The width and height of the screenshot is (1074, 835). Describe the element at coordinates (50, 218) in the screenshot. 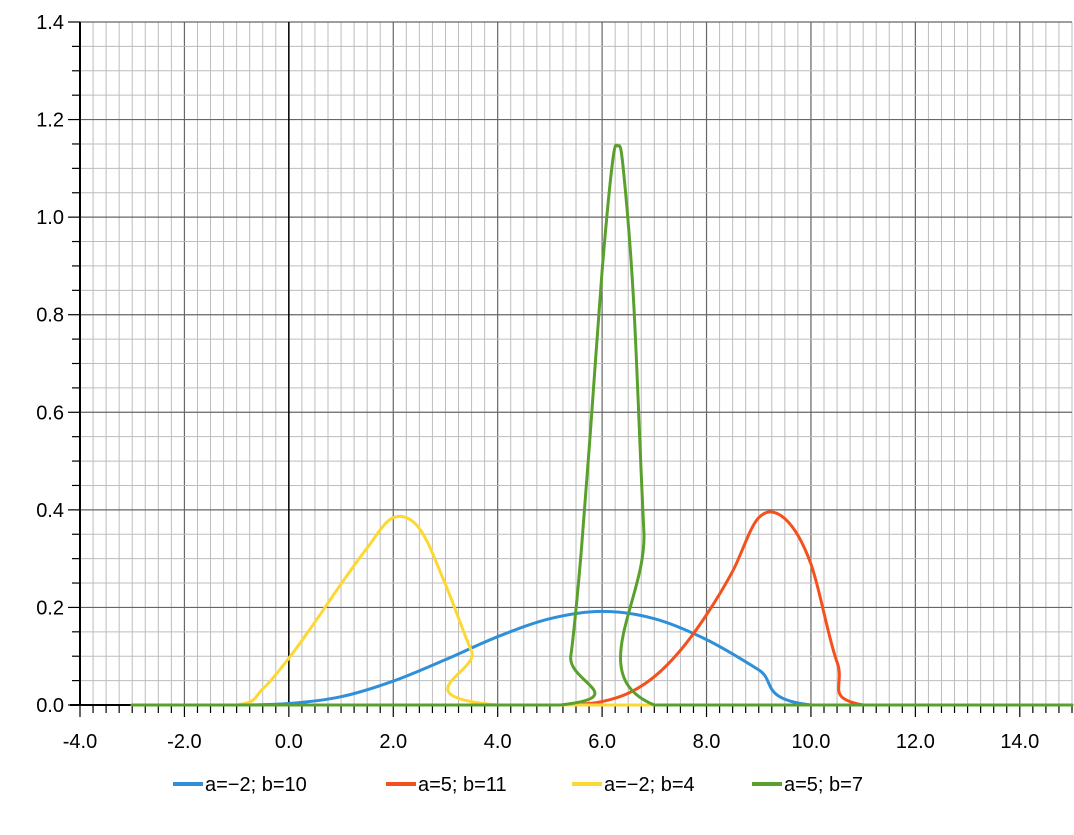

I see `y-tick-label: 1.0` at that location.